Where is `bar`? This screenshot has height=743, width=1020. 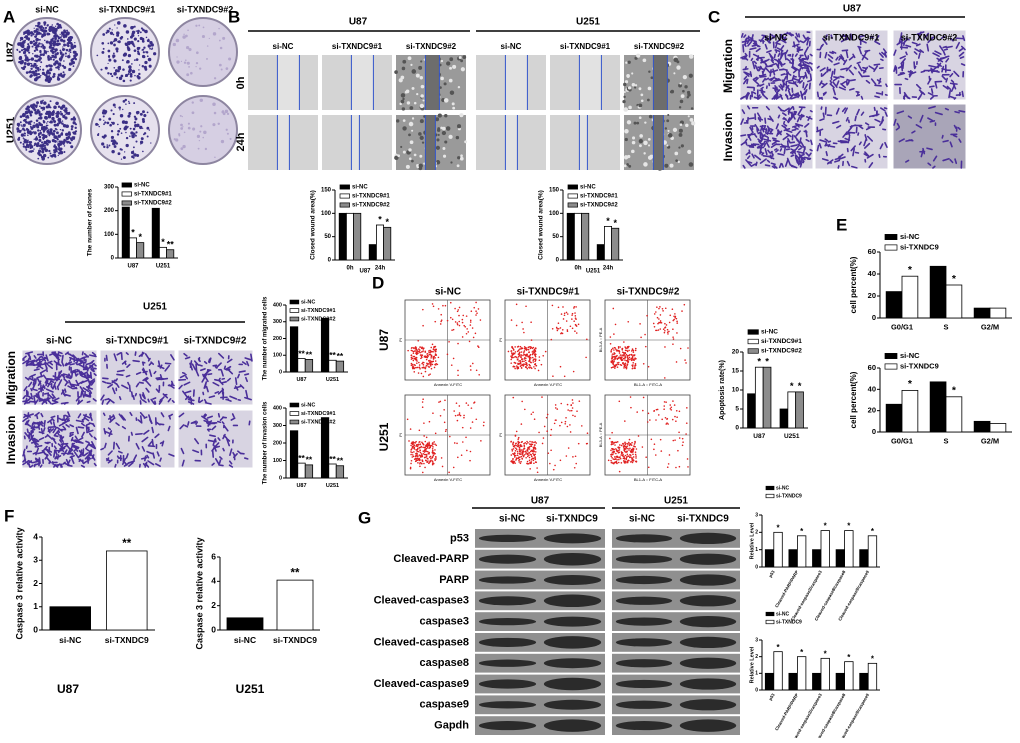
bar is located at coordinates (792, 410).